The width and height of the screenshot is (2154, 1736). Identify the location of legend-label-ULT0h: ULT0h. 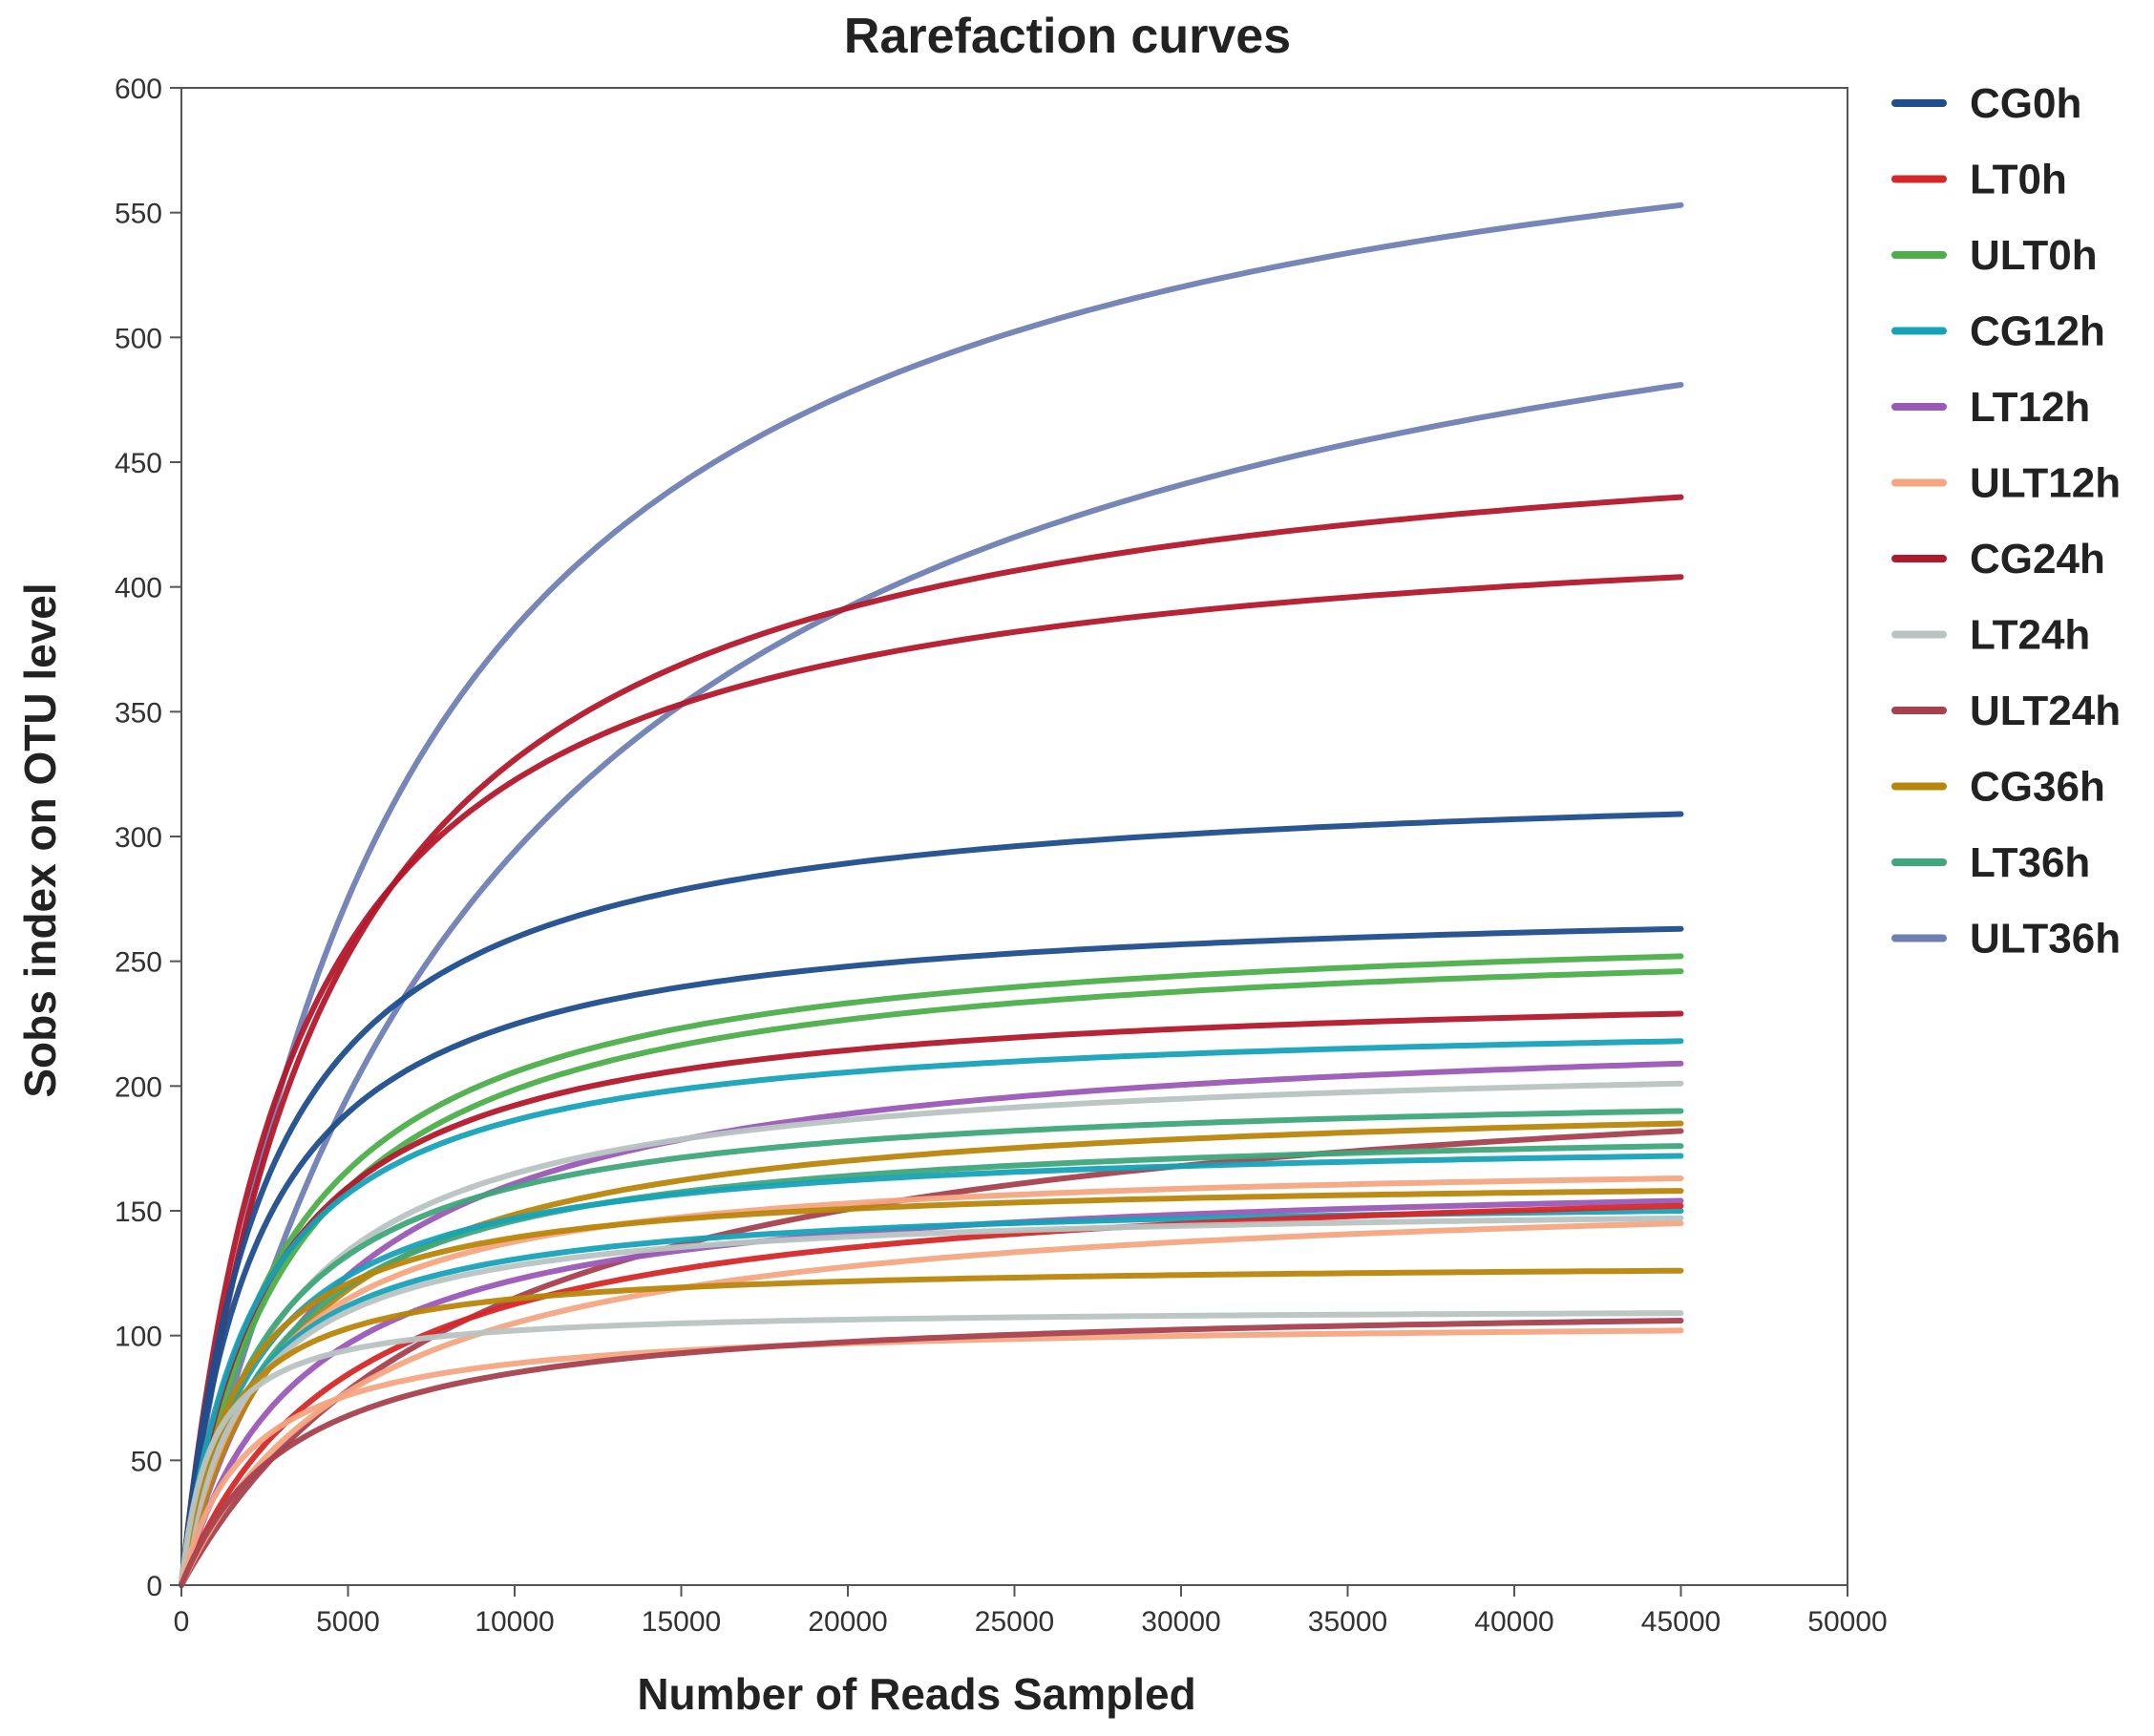
(2034, 255).